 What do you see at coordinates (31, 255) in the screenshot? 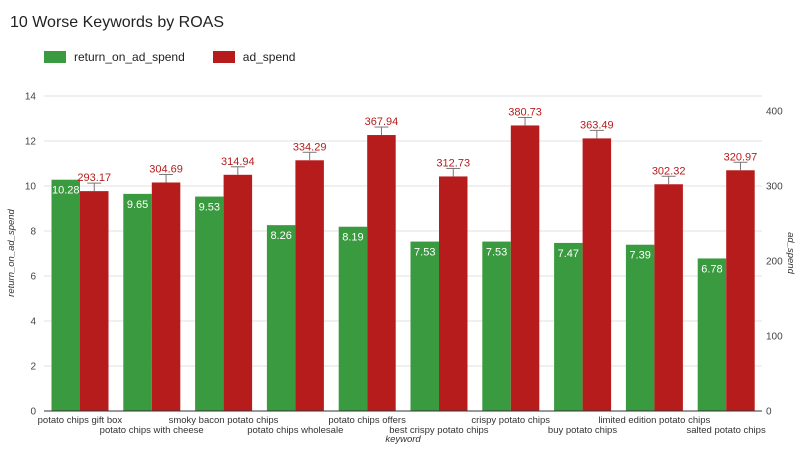
I see `y-axis-ticks: 0 2 4 6 8 10 12 14` at bounding box center [31, 255].